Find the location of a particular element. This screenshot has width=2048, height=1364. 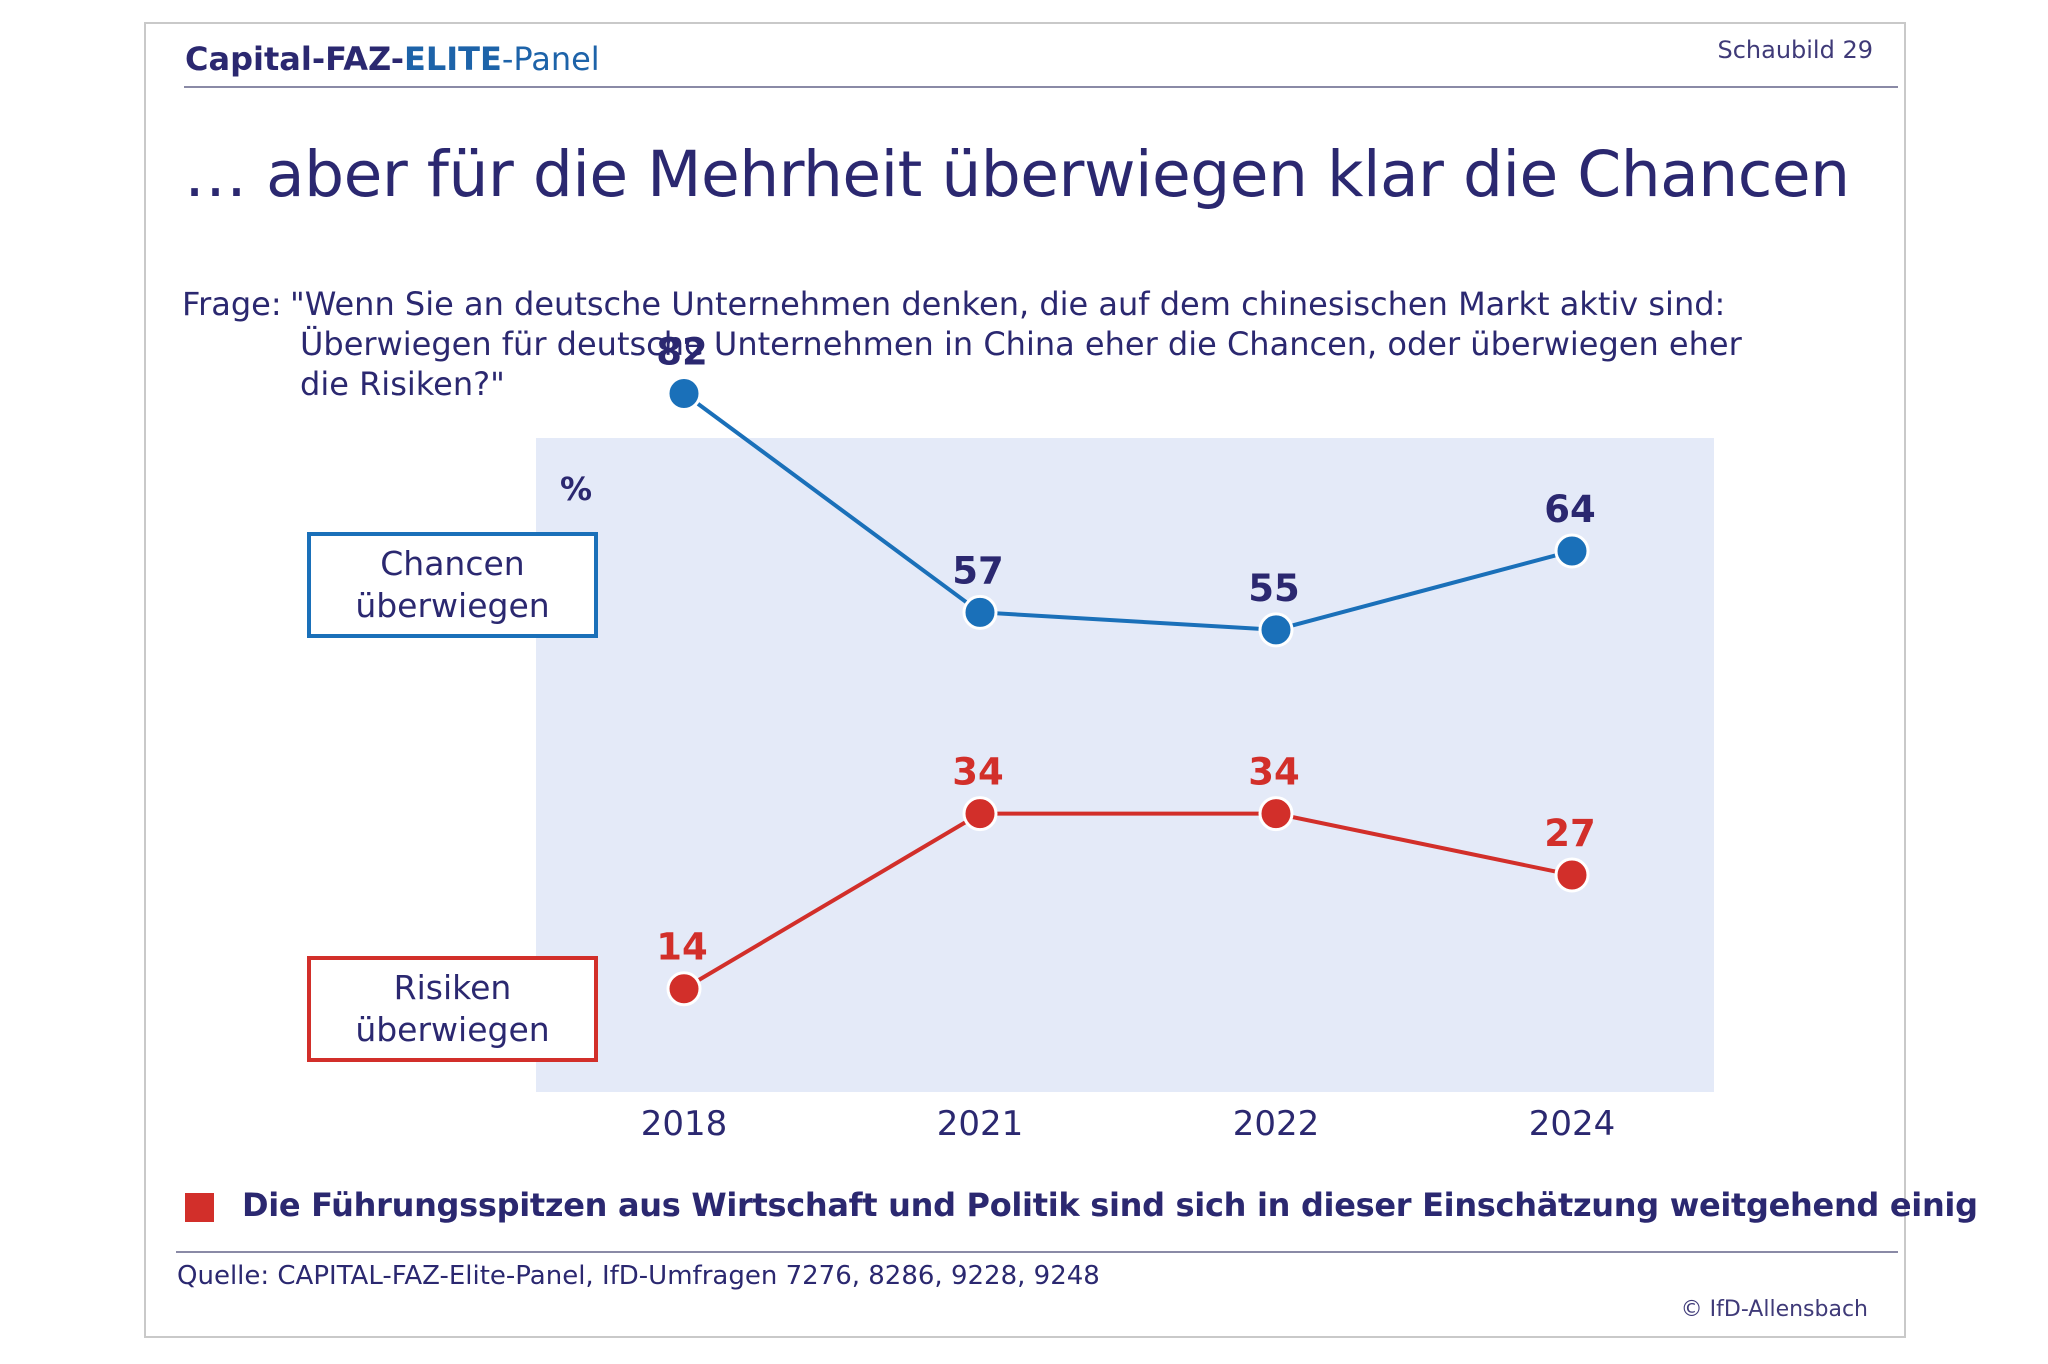

unit-label: % is located at coordinates (576, 489).